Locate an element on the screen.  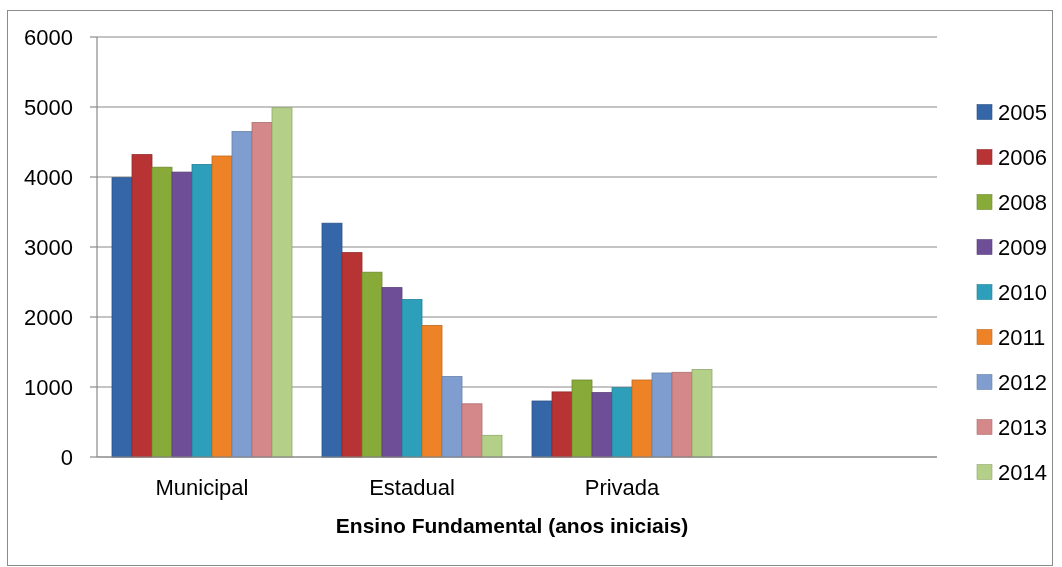
x-tick-label: Estadual is located at coordinates (412, 487).